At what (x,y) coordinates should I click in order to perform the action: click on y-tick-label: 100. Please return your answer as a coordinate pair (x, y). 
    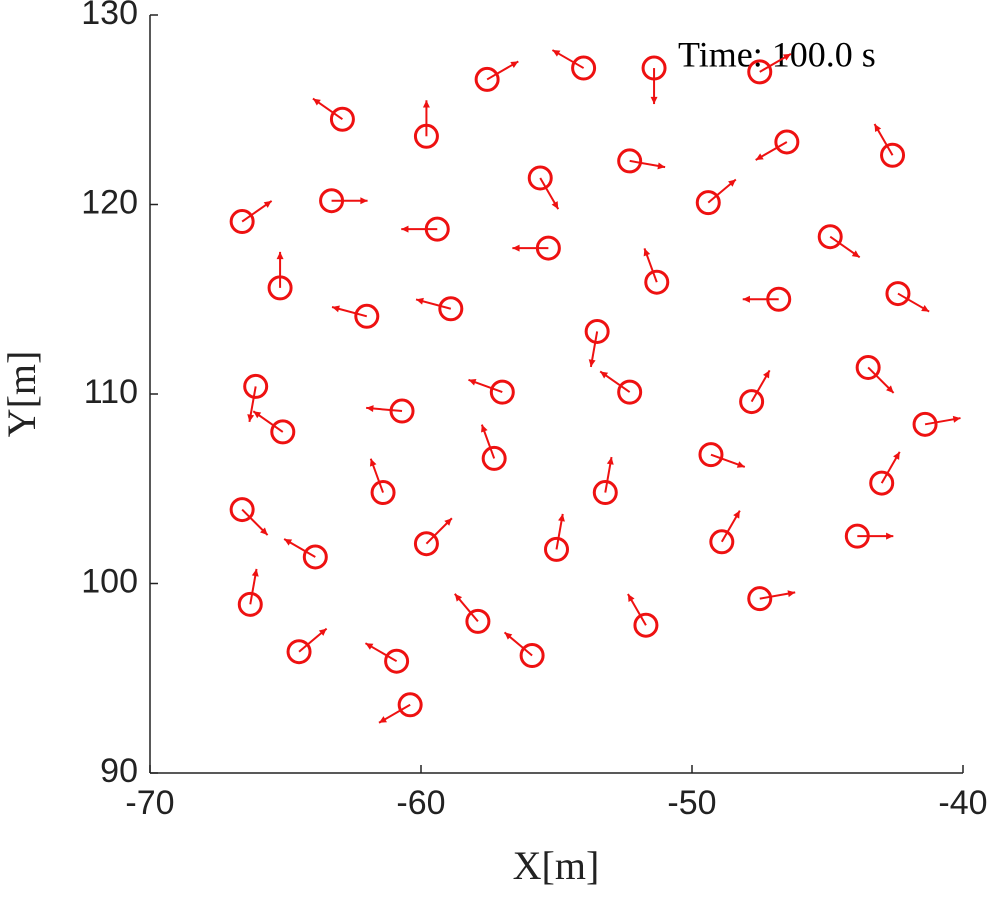
    Looking at the image, I should click on (109, 581).